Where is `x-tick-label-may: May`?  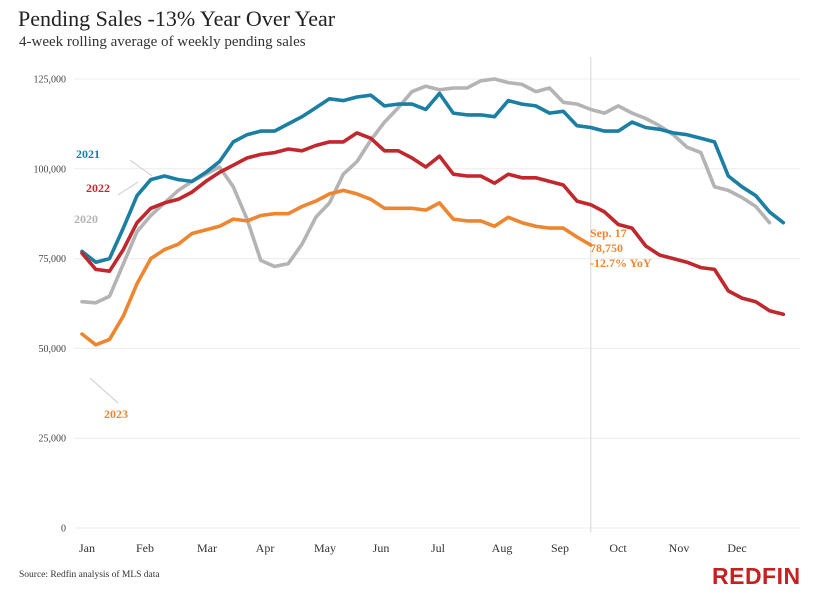
x-tick-label-may: May is located at coordinates (325, 548).